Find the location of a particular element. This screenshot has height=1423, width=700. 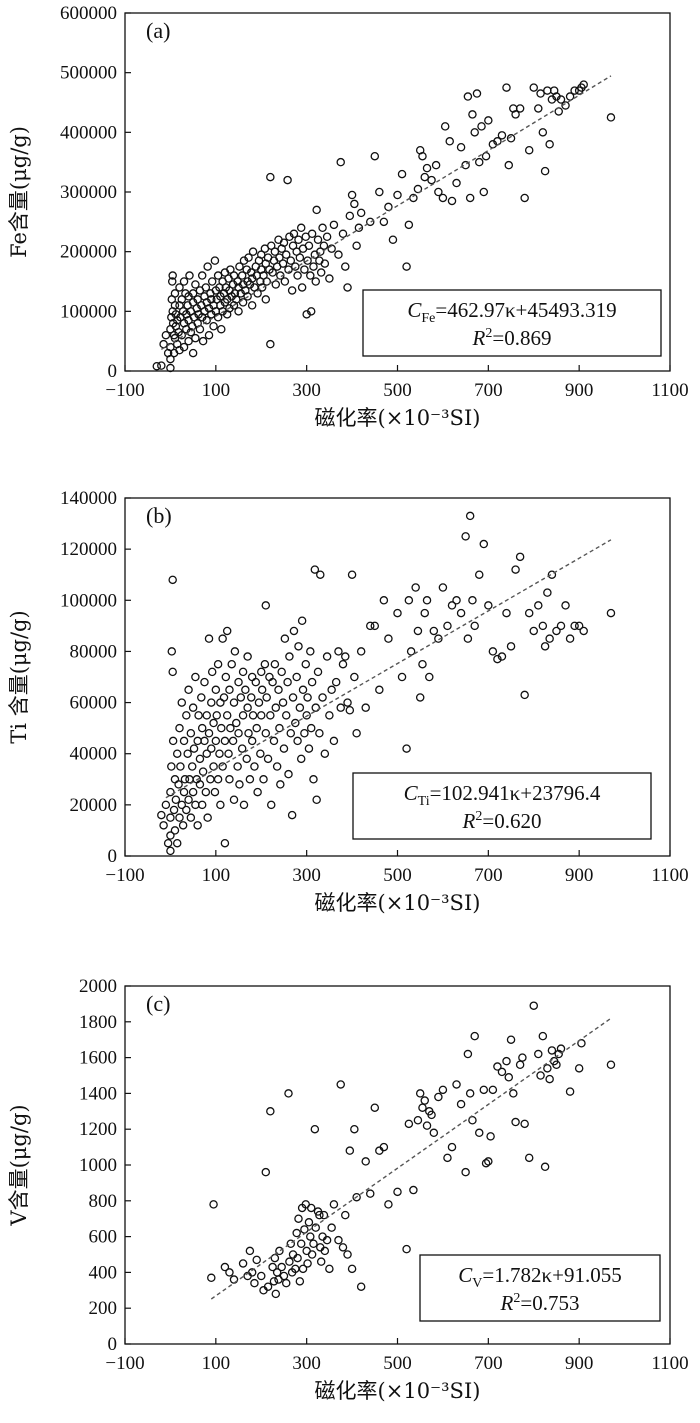

y-tick-label: 60000 is located at coordinates (94, 703).